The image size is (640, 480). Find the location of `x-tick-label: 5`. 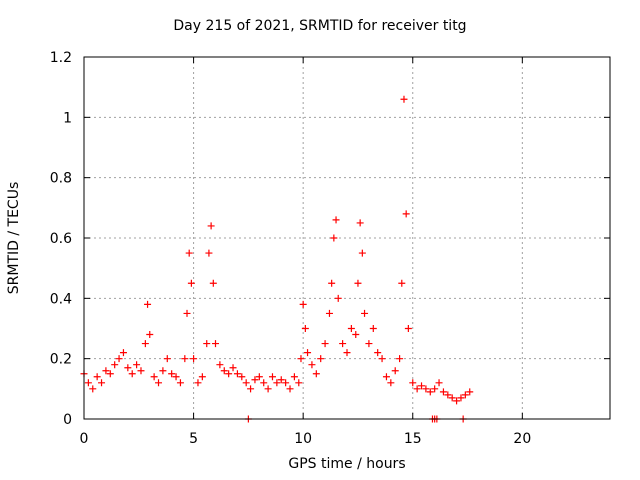

x-tick-label: 5 is located at coordinates (193, 439).